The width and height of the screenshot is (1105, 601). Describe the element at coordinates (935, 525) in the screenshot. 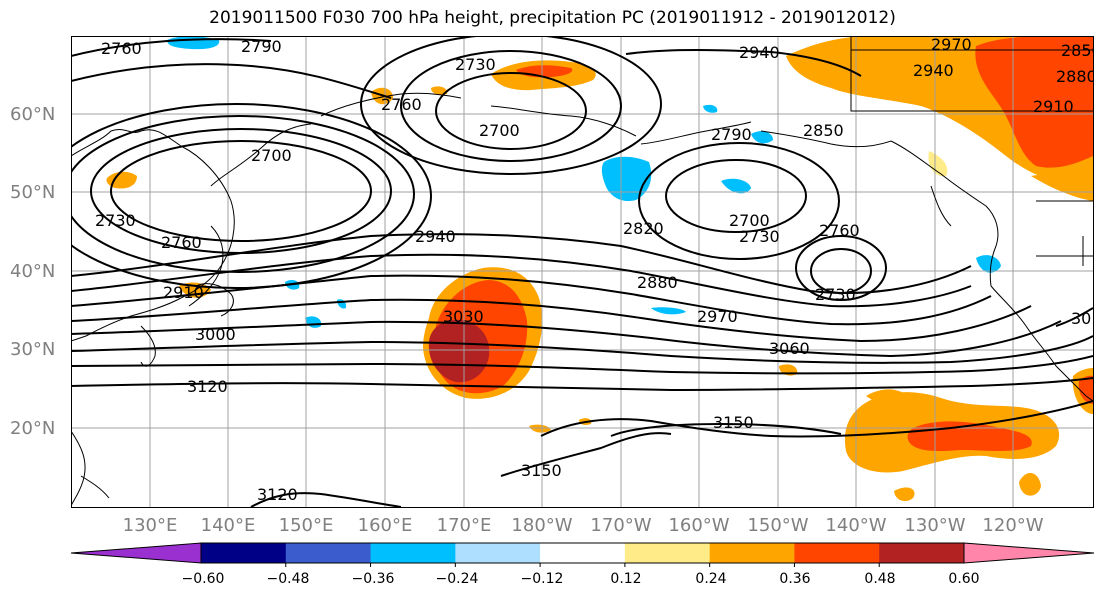

I see `lon-label: 130°W` at that location.